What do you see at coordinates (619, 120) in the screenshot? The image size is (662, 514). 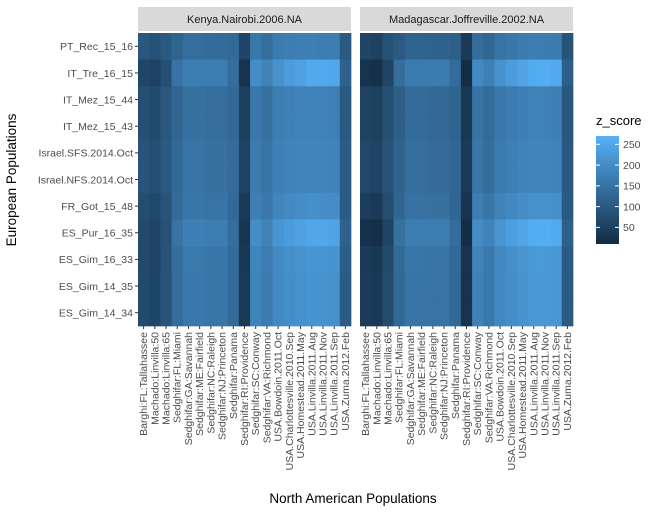 I see `legend-title: z_score` at bounding box center [619, 120].